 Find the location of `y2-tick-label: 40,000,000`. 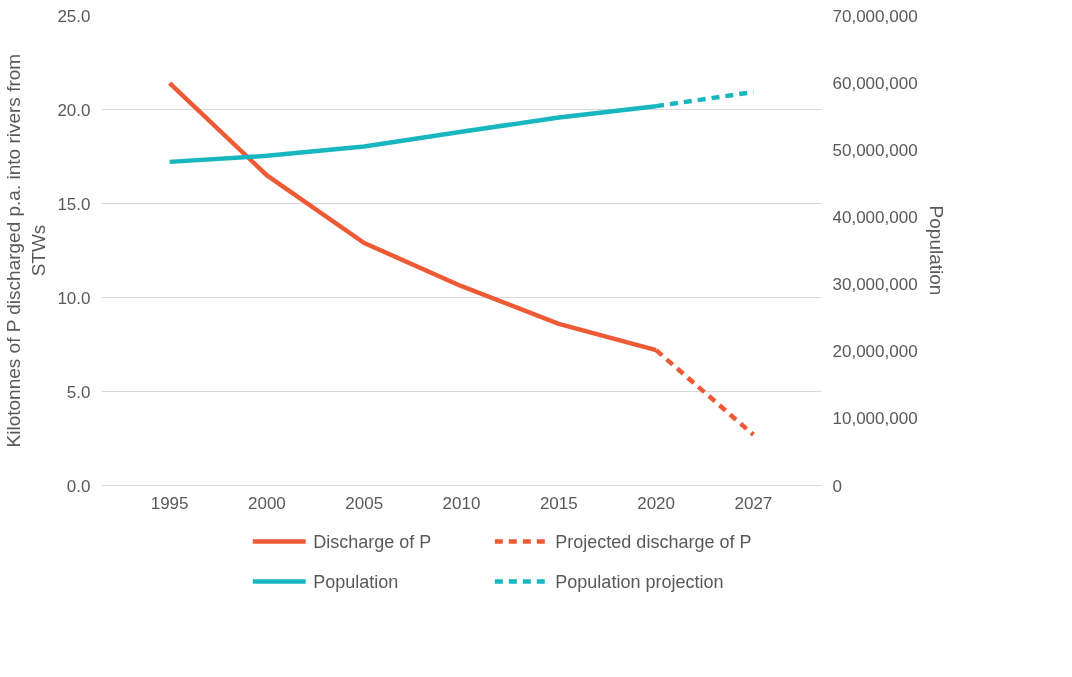

y2-tick-label: 40,000,000 is located at coordinates (875, 217).